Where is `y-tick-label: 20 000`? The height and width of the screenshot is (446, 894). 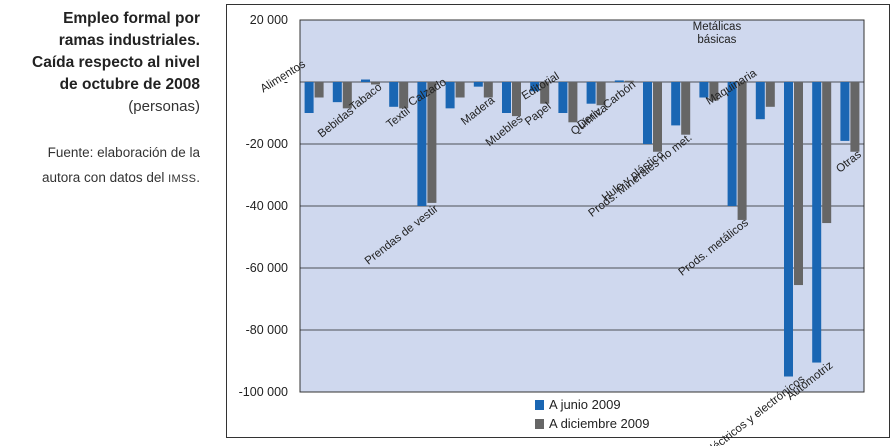 y-tick-label: 20 000 is located at coordinates (269, 20).